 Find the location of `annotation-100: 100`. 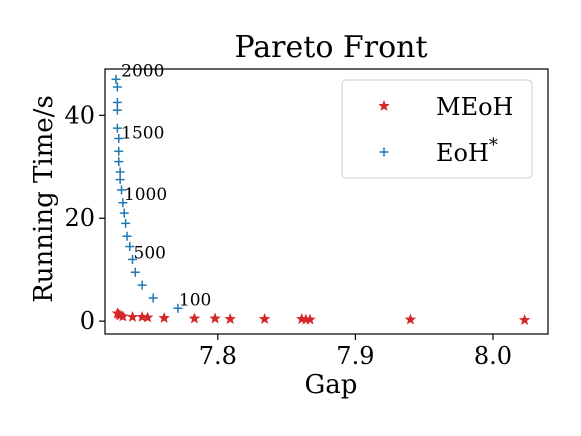

annotation-100: 100 is located at coordinates (195, 301).